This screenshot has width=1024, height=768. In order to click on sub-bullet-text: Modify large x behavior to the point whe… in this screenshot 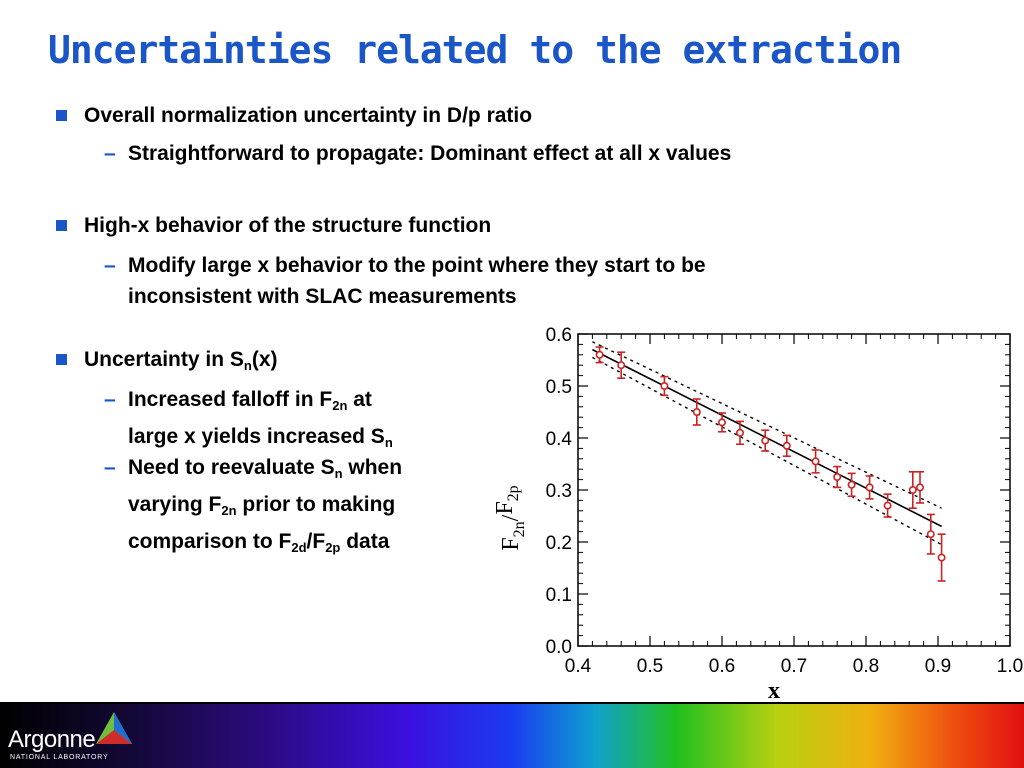, I will do `click(417, 281)`.